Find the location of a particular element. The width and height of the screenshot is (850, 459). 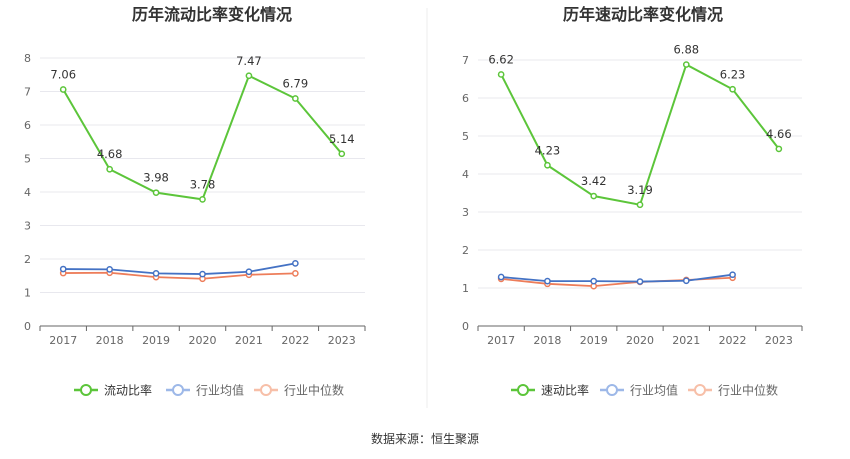

chart-title: 历年流动比率变化情况 is located at coordinates (212, 14).